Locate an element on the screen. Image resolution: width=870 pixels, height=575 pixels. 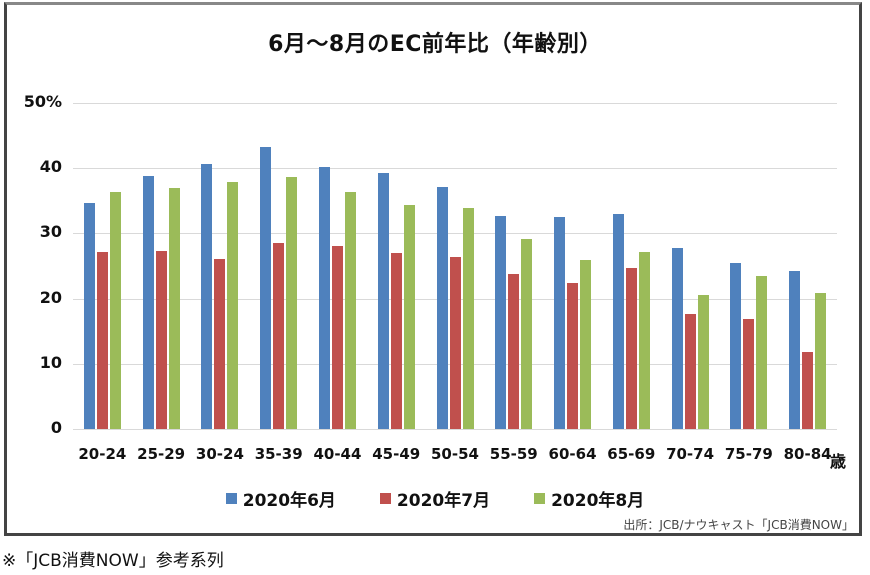
y-tick-label: 30 is located at coordinates (50, 232).